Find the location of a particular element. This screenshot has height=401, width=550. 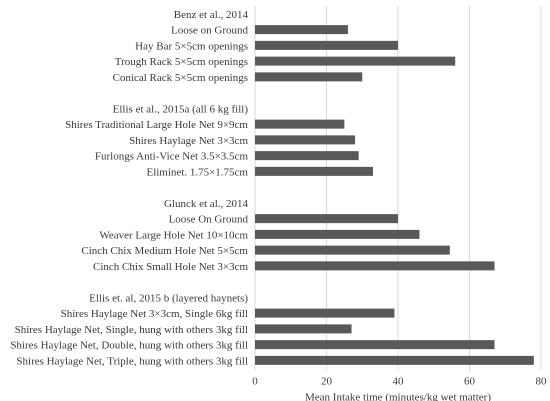

category-label: Benz et al., 2014 is located at coordinates (211, 15).